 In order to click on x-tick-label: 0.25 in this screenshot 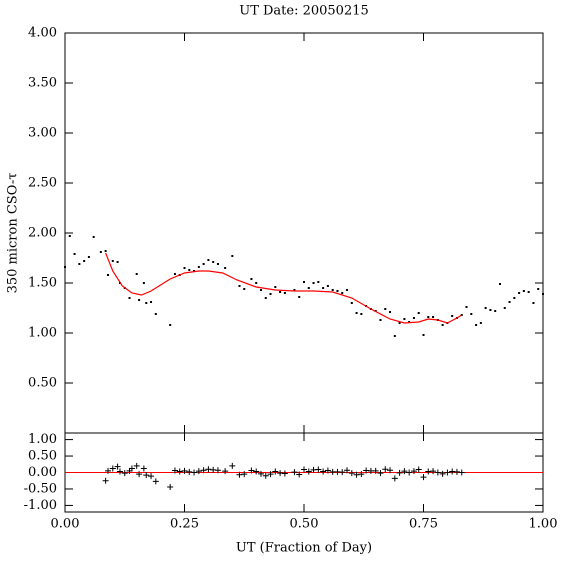, I will do `click(184, 524)`.